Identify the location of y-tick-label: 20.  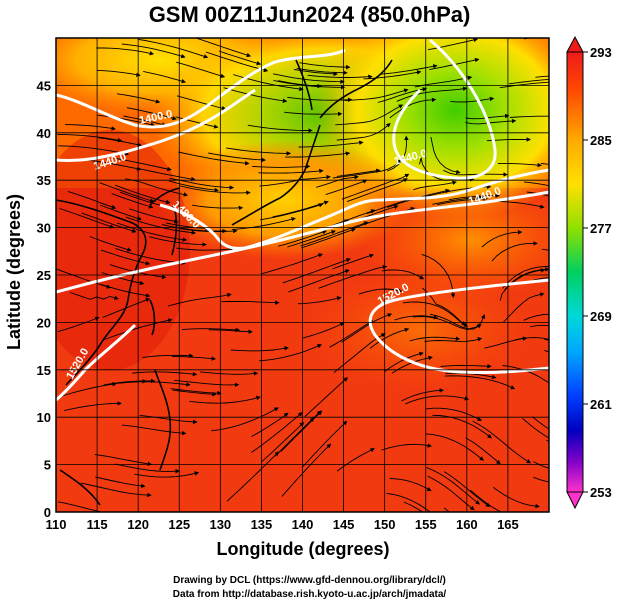
(44, 322).